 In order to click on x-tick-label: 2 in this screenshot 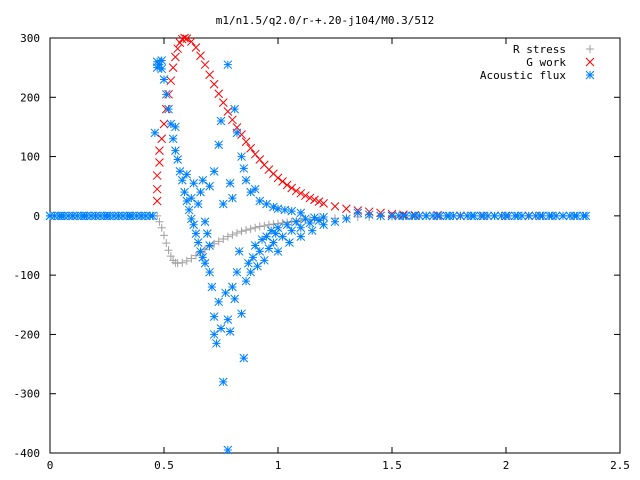, I will do `click(506, 465)`.